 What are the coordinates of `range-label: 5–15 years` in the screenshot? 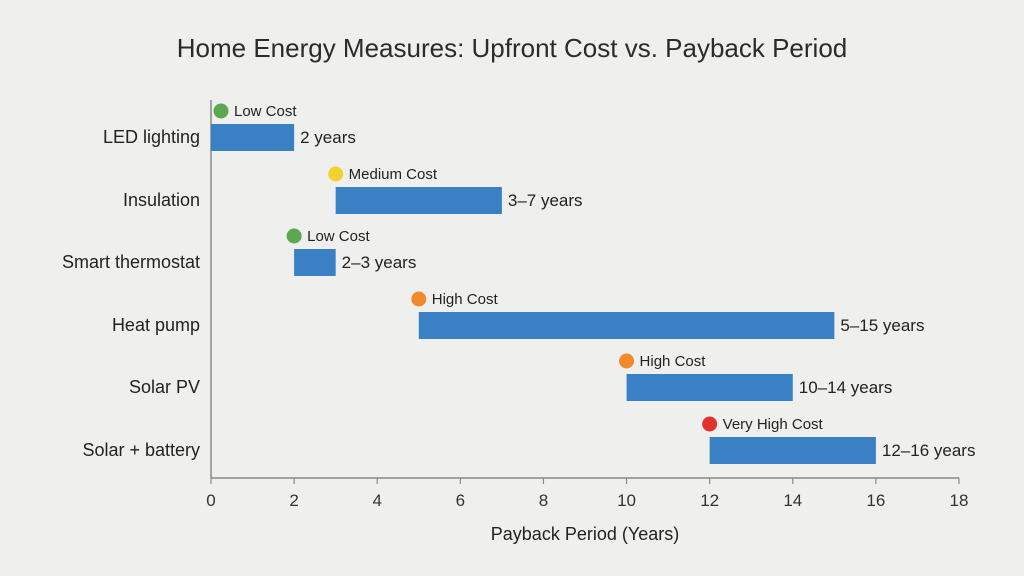 It's located at (882, 325).